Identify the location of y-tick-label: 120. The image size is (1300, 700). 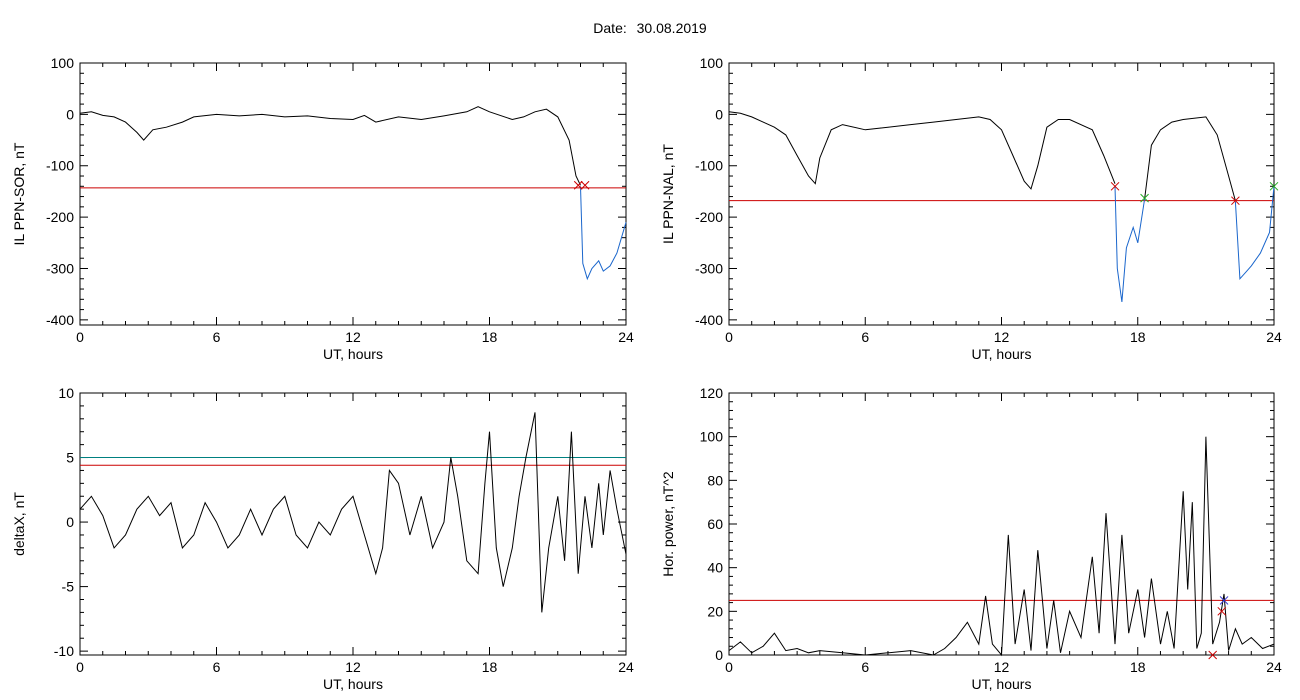
(712, 393).